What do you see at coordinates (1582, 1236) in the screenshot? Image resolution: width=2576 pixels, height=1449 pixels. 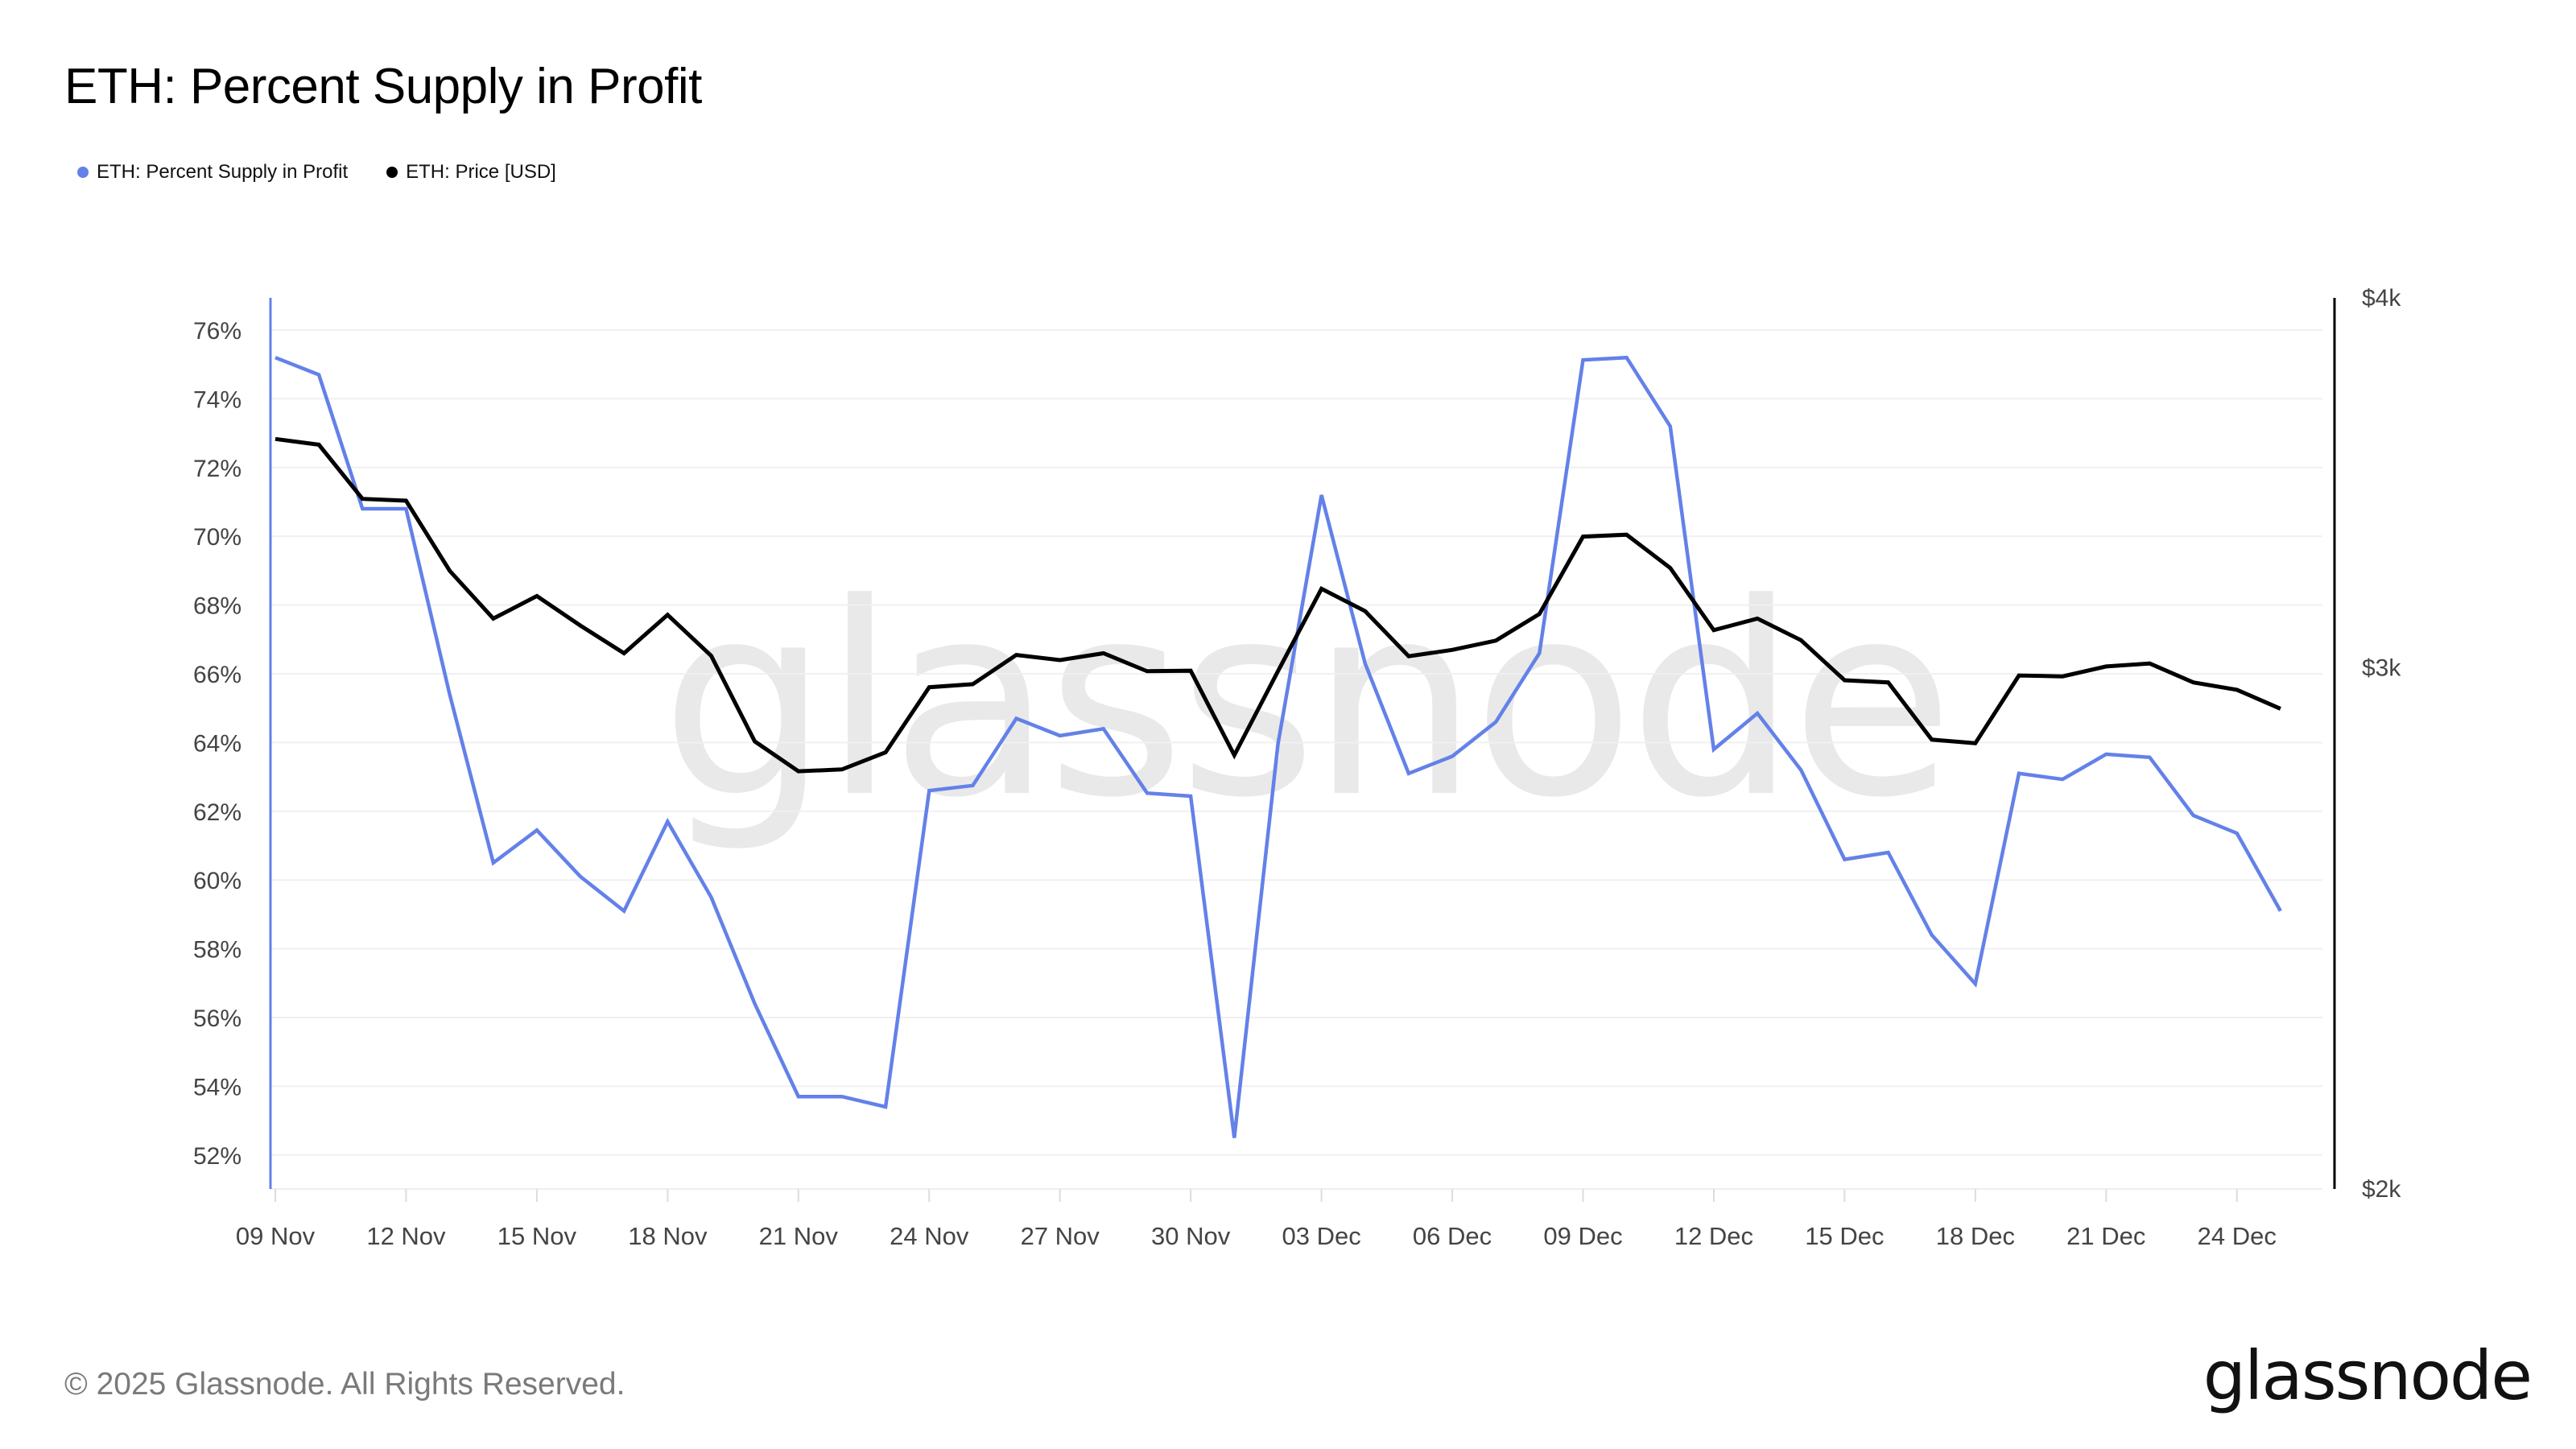 I see `x-tick-label: 09 Dec` at bounding box center [1582, 1236].